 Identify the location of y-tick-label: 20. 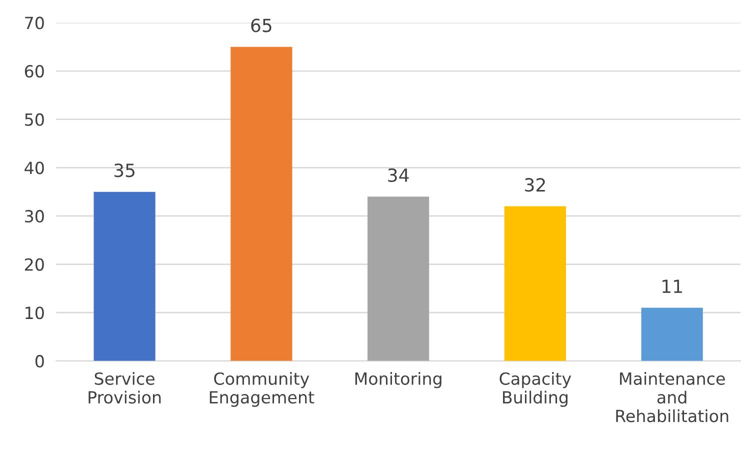
(34, 264).